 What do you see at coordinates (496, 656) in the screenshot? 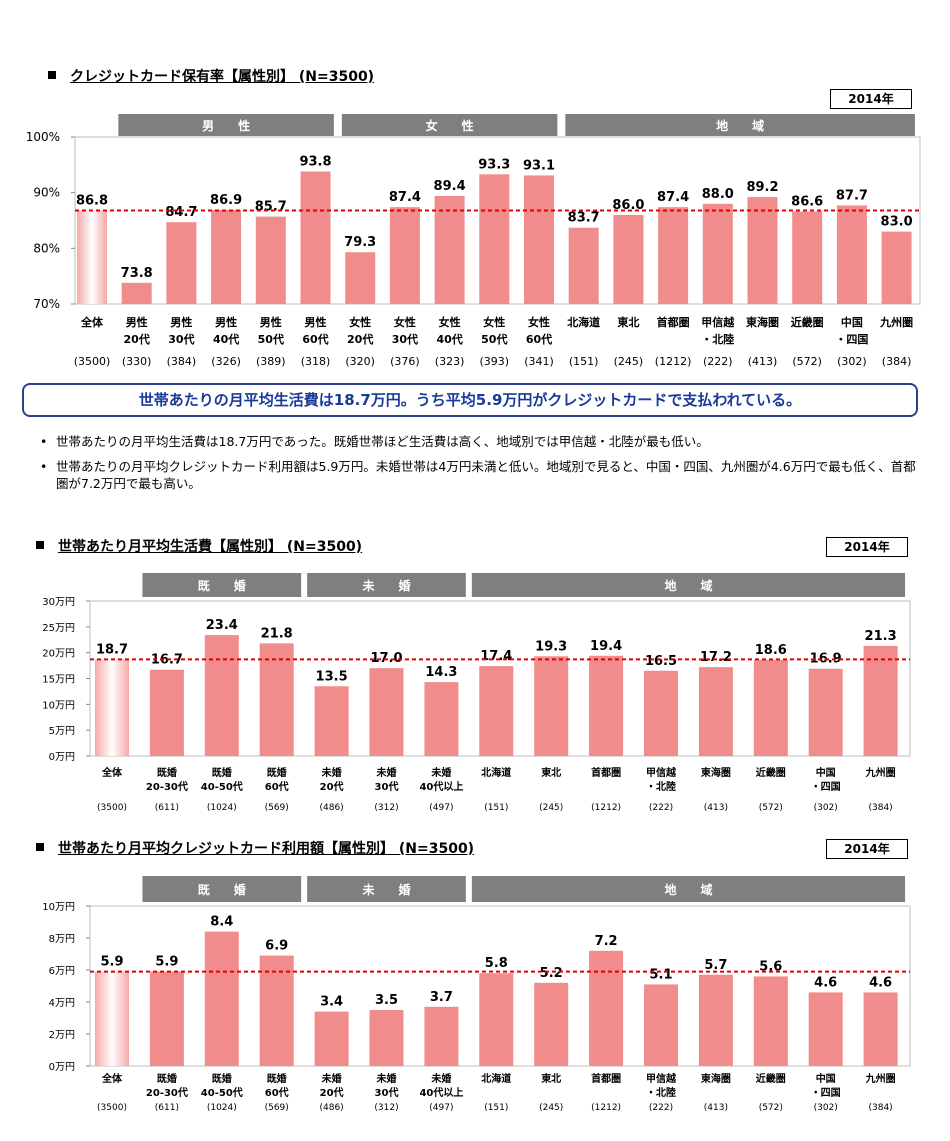
I see `data-label: 17.4` at bounding box center [496, 656].